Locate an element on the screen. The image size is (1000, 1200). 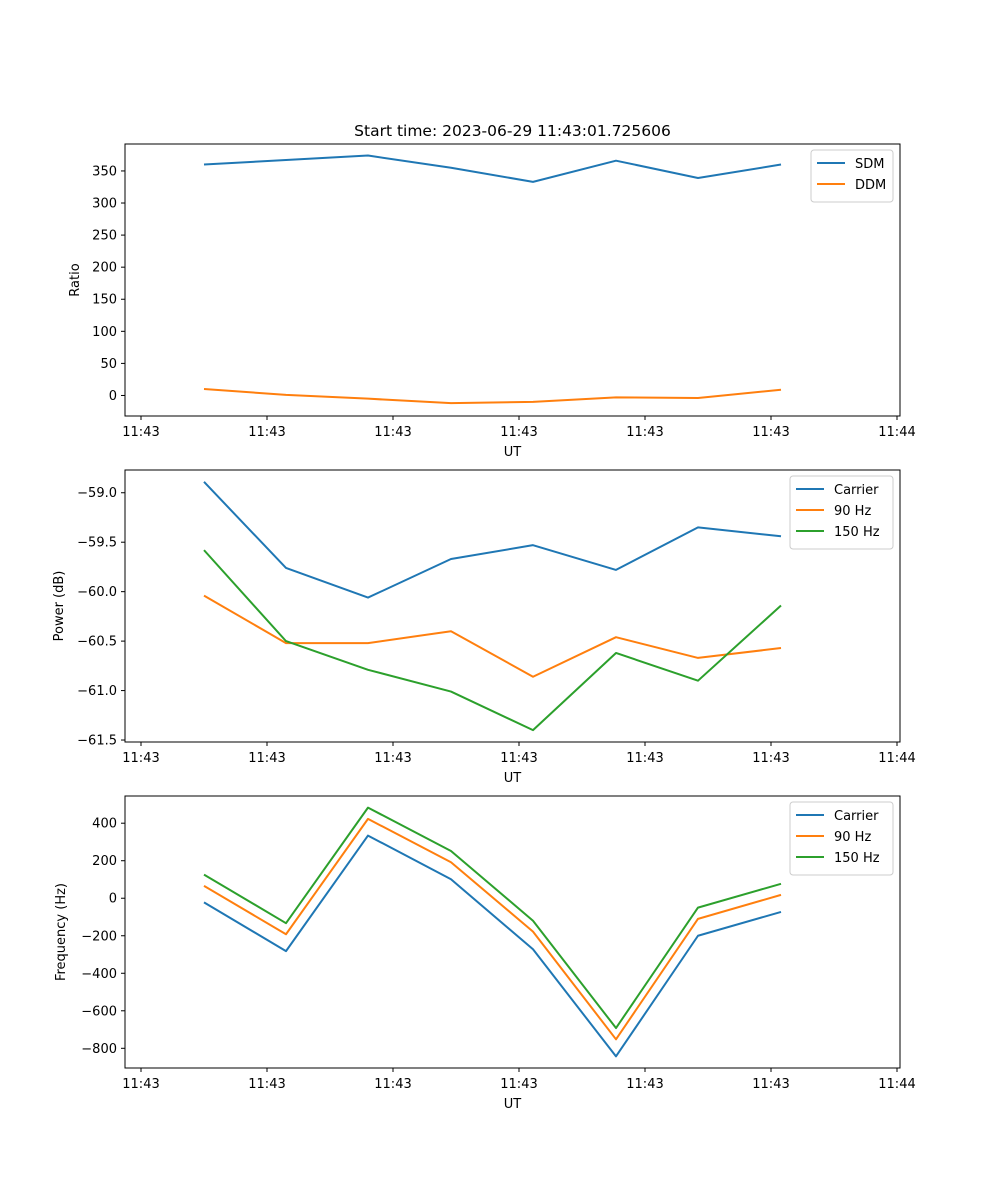
y-tick-label: −60.0 is located at coordinates (97, 592).